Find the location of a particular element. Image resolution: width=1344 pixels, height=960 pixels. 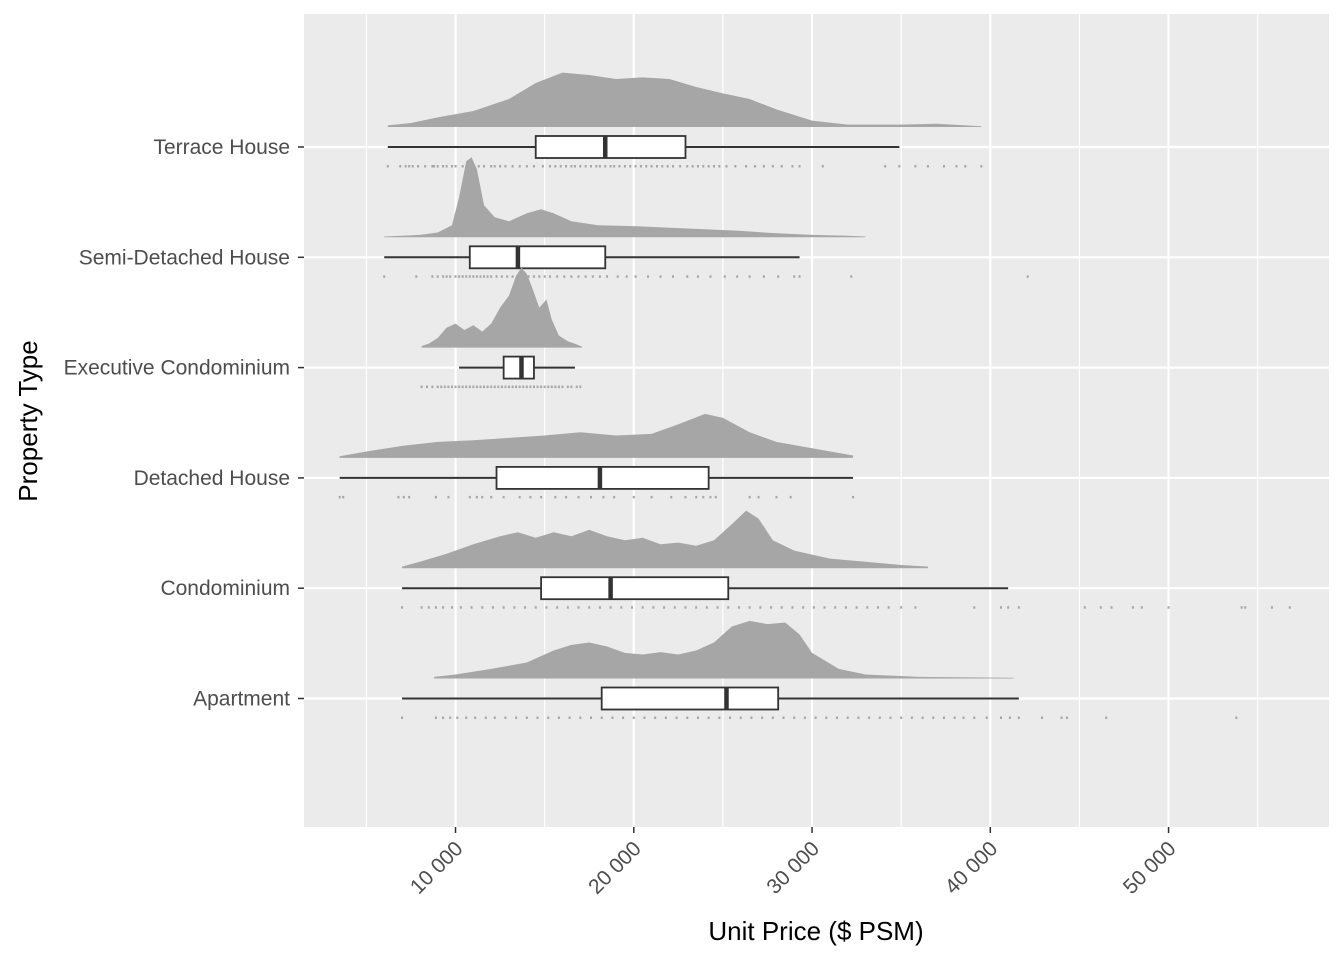

series-condominium is located at coordinates (846, 559).